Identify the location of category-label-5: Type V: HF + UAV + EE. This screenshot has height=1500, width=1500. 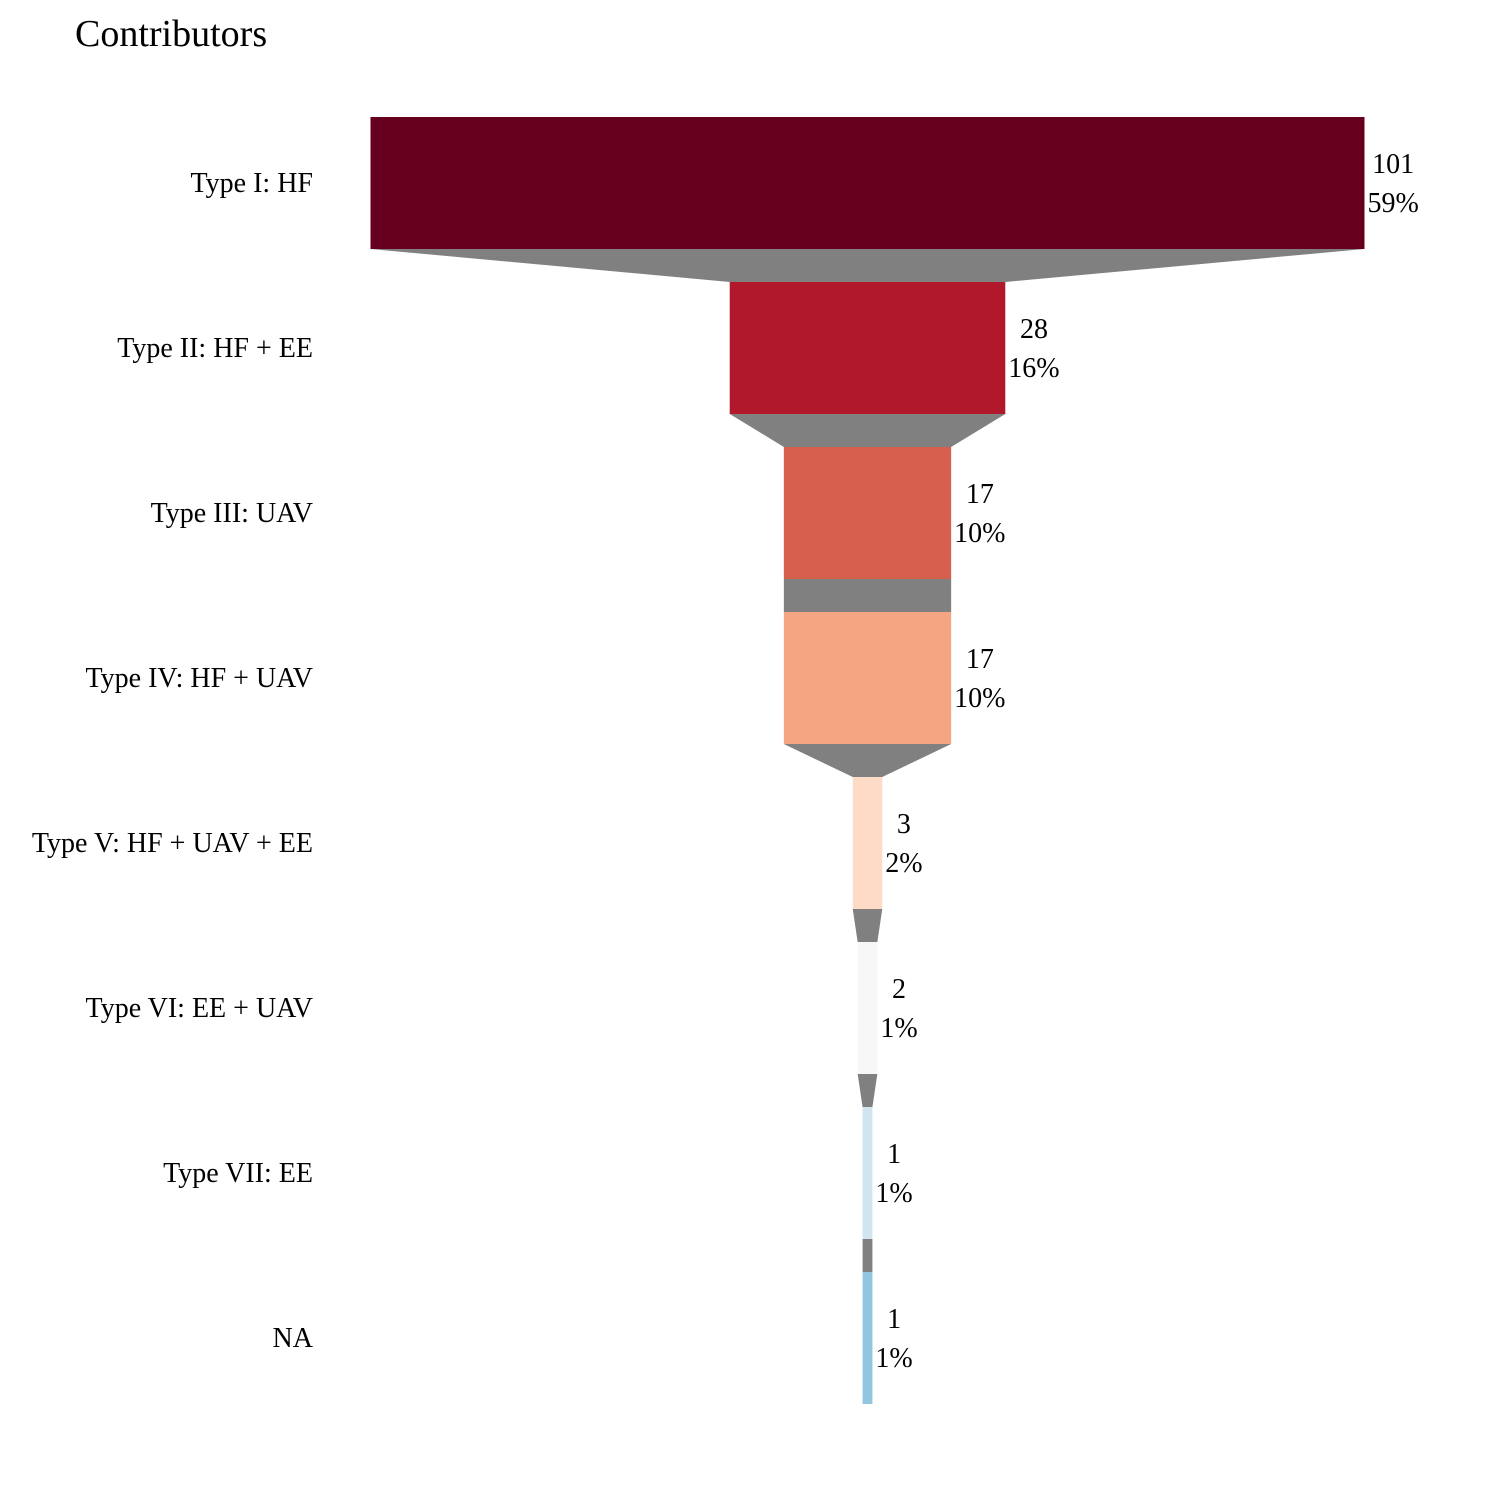
(172, 843).